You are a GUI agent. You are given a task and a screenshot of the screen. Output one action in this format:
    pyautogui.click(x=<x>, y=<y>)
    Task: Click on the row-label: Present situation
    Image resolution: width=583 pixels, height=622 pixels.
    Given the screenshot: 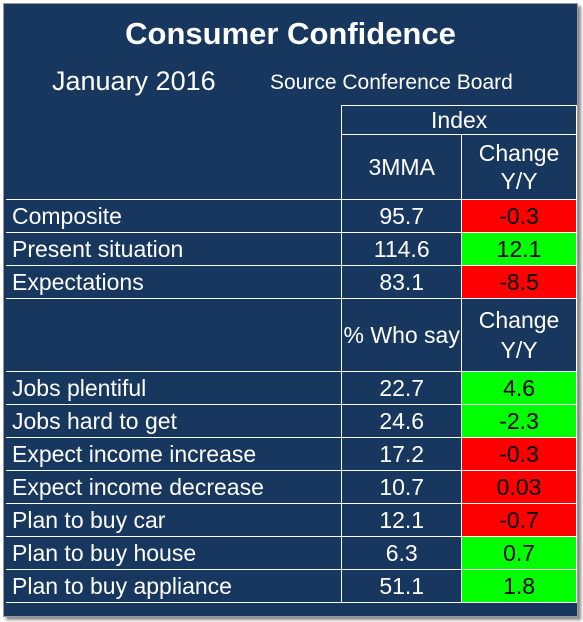 What is the action you would take?
    pyautogui.click(x=174, y=249)
    